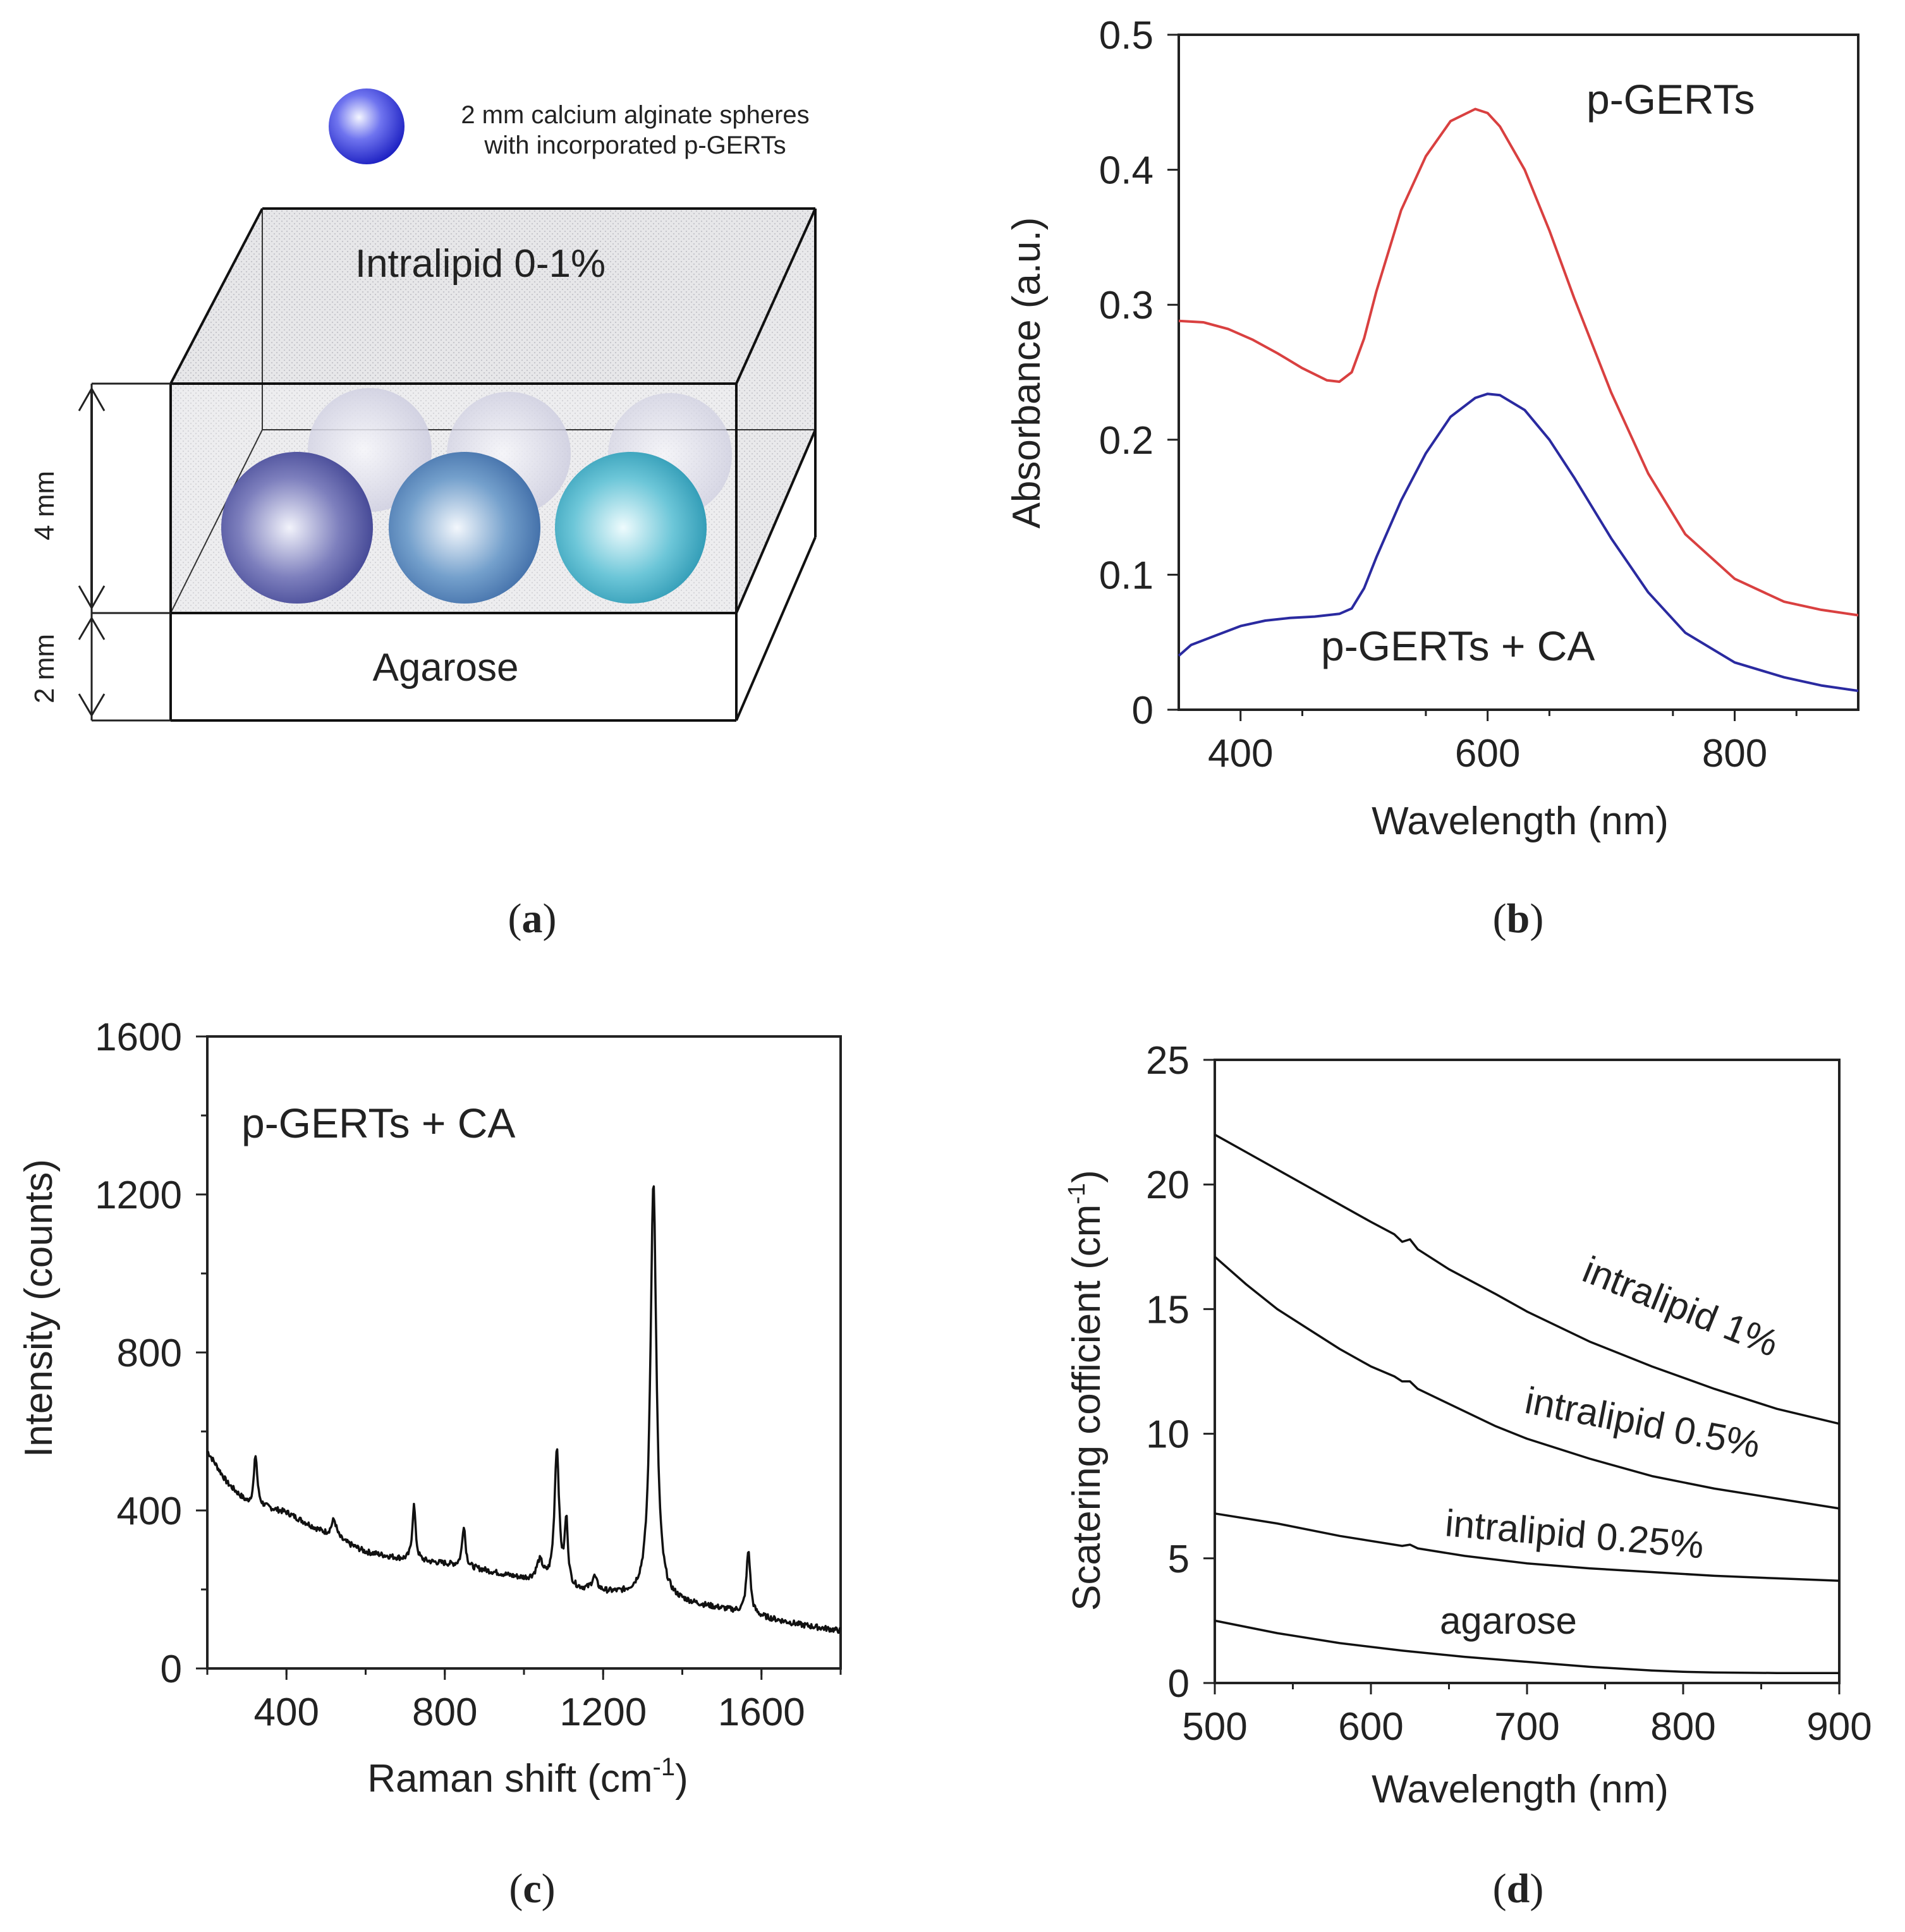 The width and height of the screenshot is (1905, 1932). What do you see at coordinates (446, 668) in the screenshot?
I see `agarose-label: Agarose` at bounding box center [446, 668].